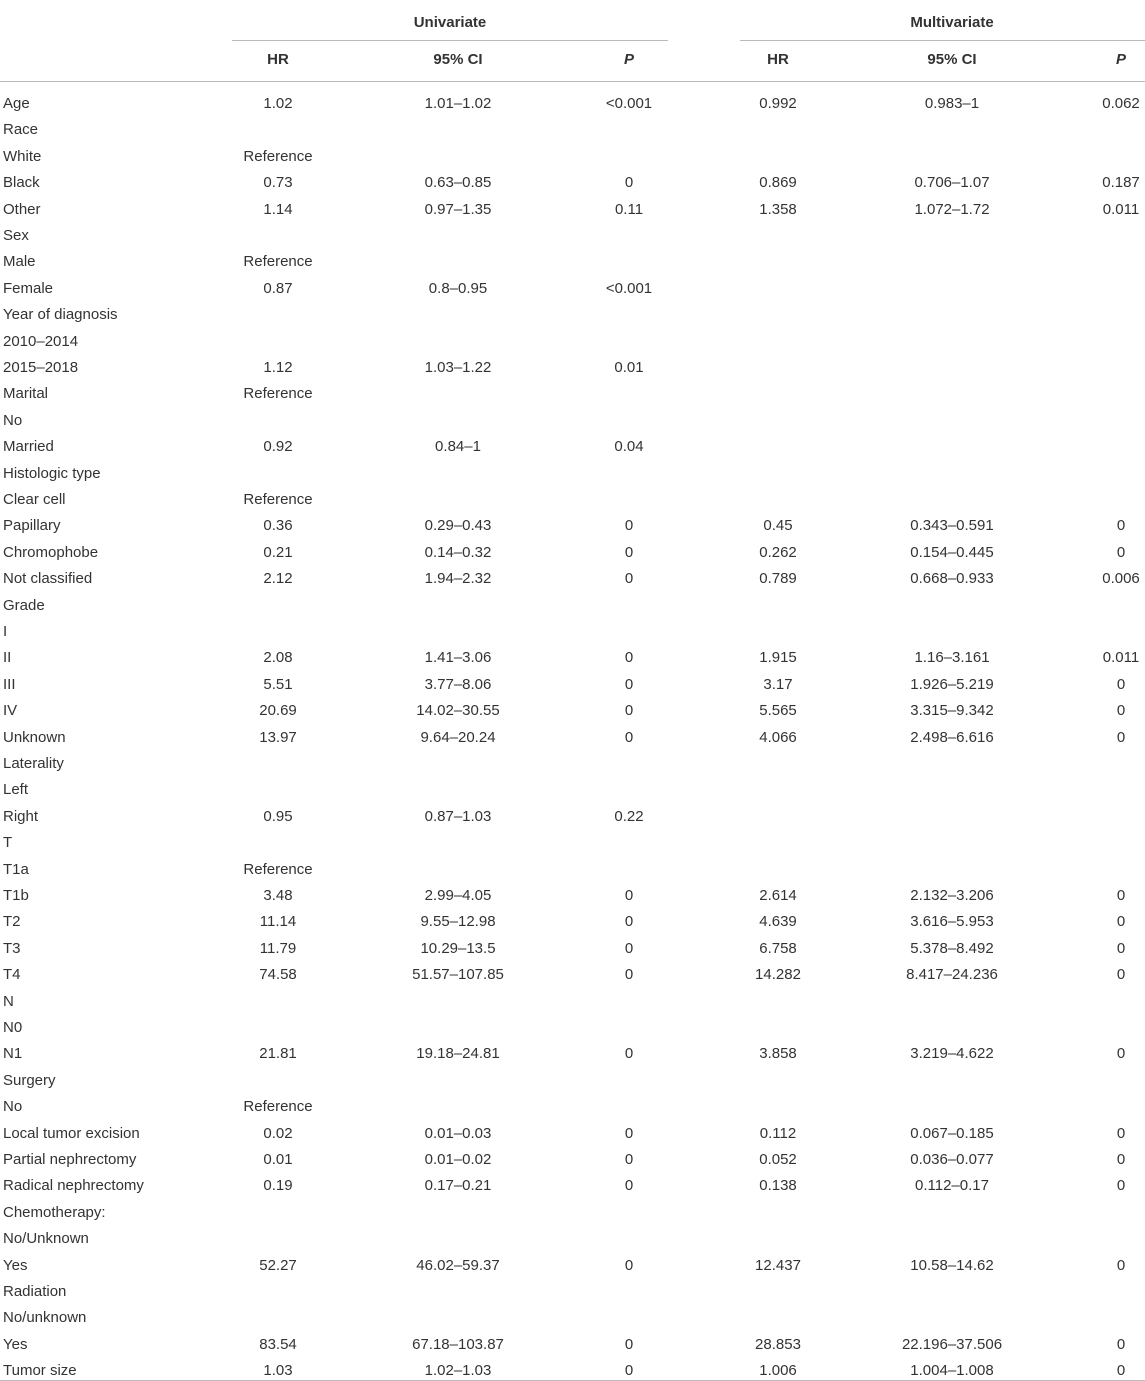 Image resolution: width=1145 pixels, height=1381 pixels. What do you see at coordinates (778, 895) in the screenshot?
I see `cell: 2.614` at bounding box center [778, 895].